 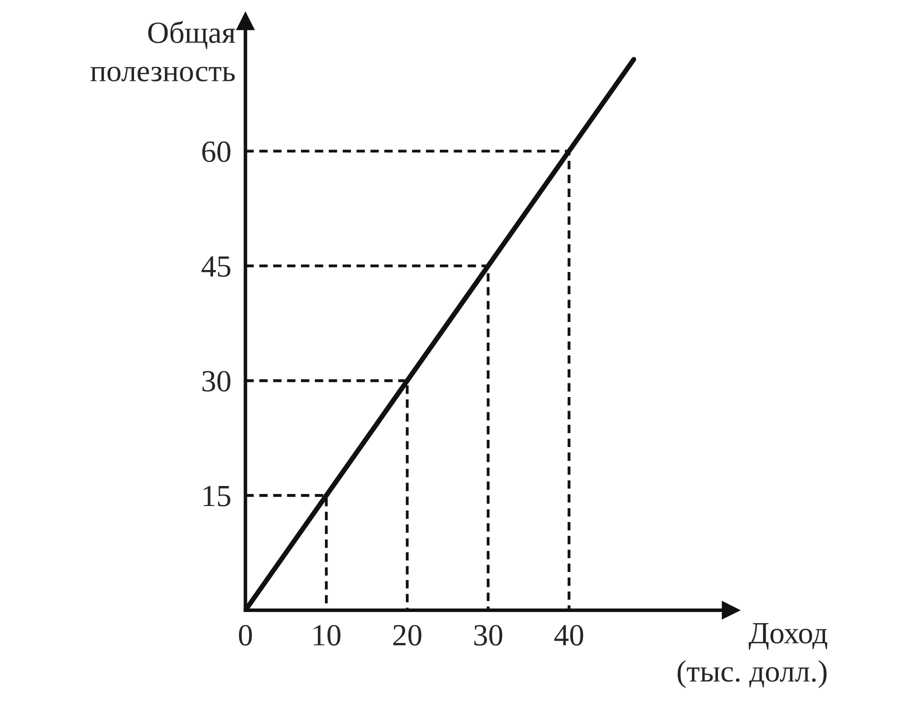 What do you see at coordinates (216, 381) in the screenshot?
I see `y-tick-label: 30` at bounding box center [216, 381].